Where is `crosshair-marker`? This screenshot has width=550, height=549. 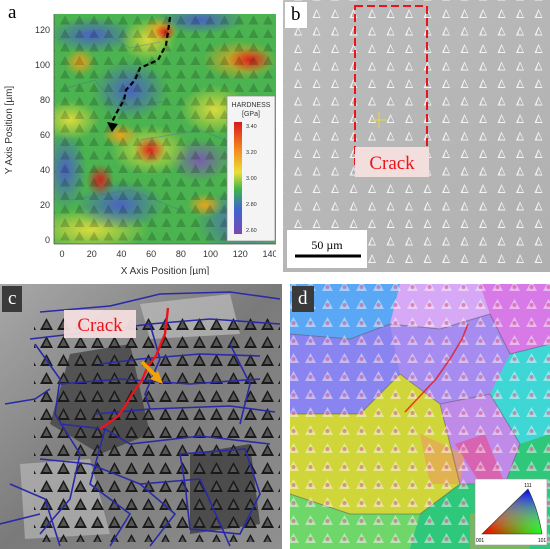
crosshair-marker is located at coordinates (379, 120).